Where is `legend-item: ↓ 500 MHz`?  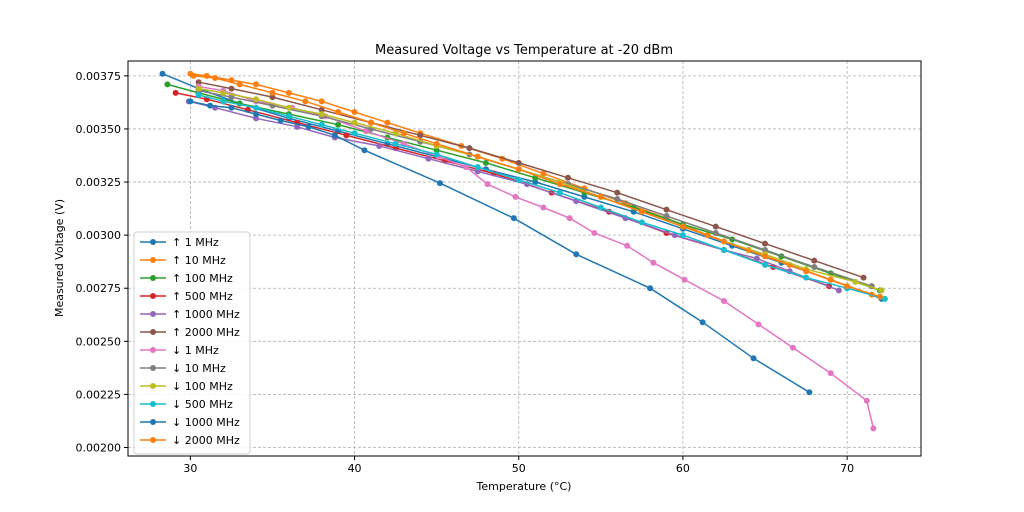 legend-item: ↓ 500 MHz is located at coordinates (186, 404).